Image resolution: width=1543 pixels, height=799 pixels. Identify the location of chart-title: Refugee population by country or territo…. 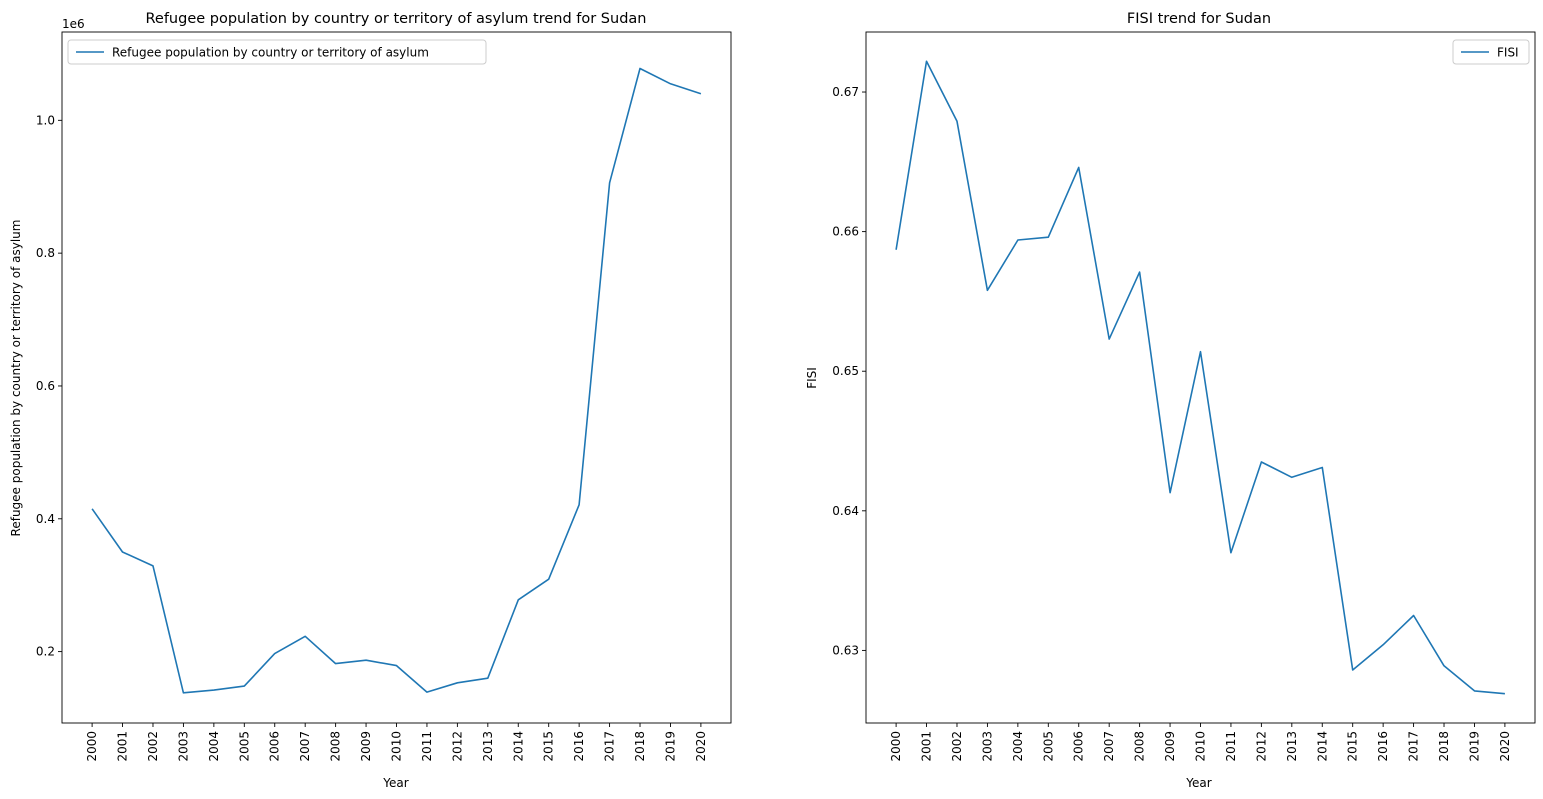
(395, 19).